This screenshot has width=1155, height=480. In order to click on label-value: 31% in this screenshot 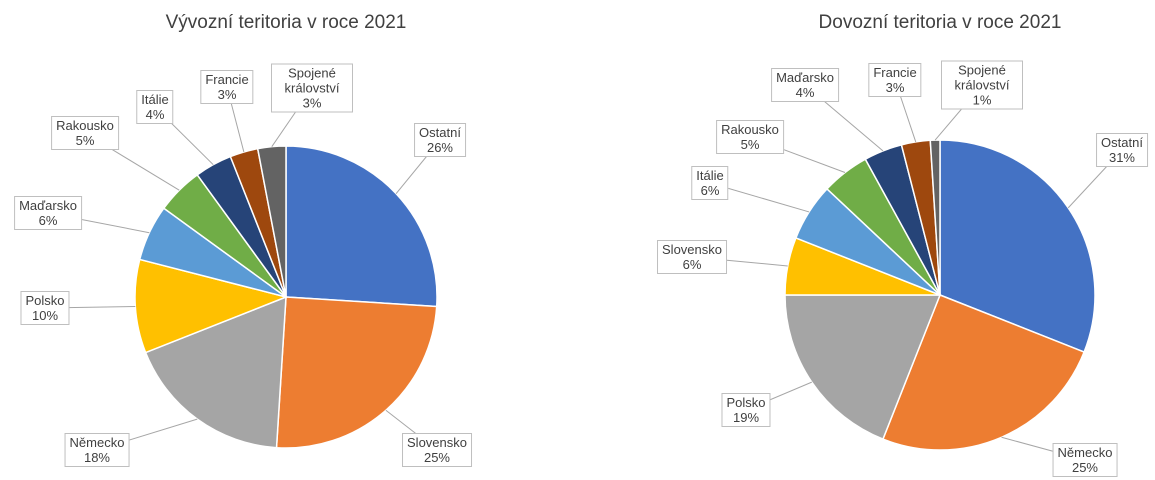, I will do `click(1122, 157)`.